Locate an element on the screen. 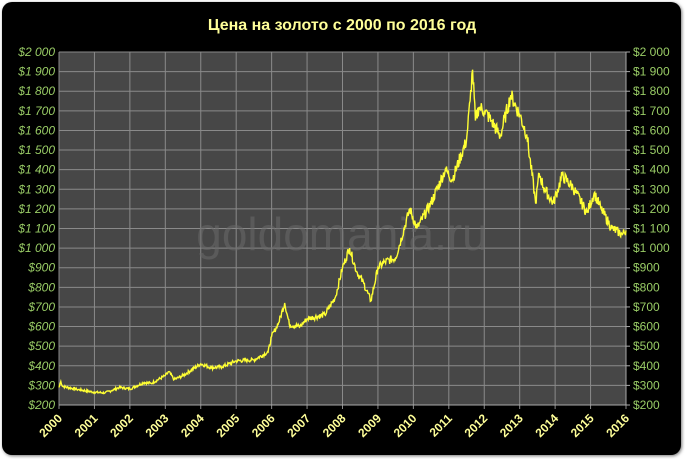 This screenshot has height=459, width=685. watermark: goldomania.ru is located at coordinates (342, 234).